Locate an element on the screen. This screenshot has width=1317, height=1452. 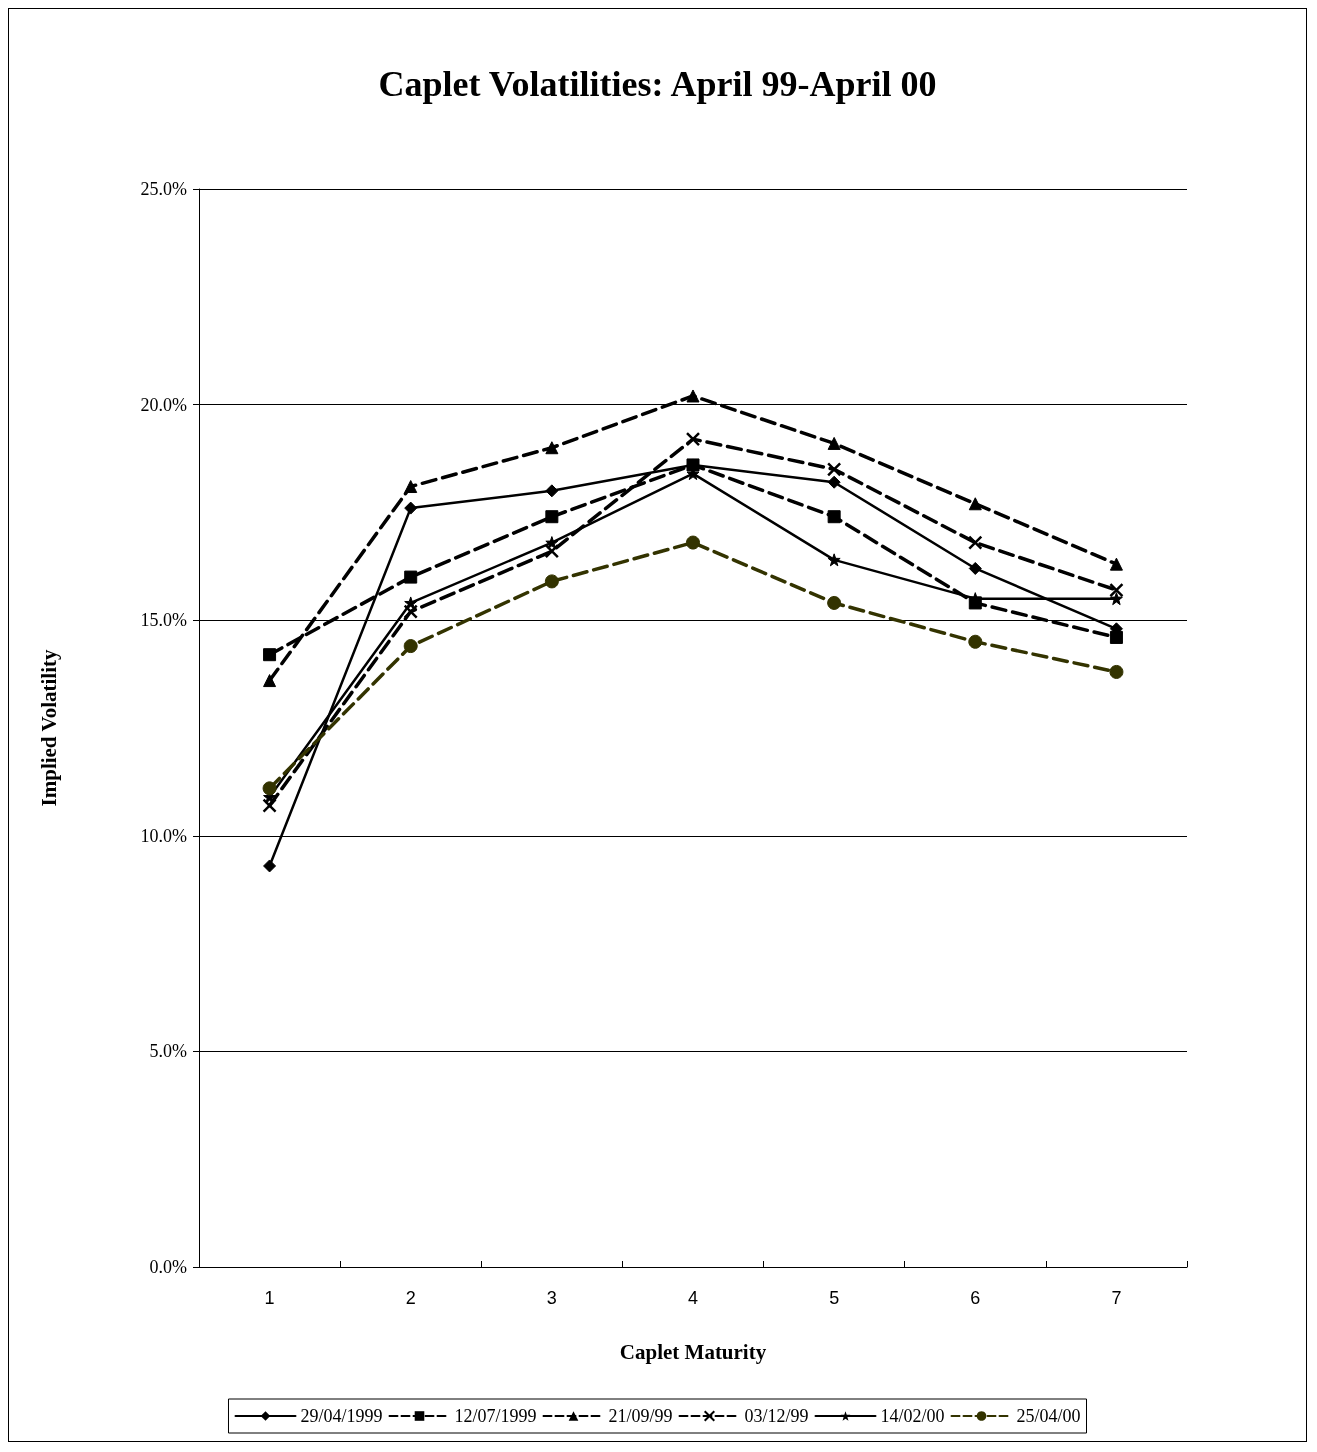
y-tick-label: 25.0% is located at coordinates (163, 189).